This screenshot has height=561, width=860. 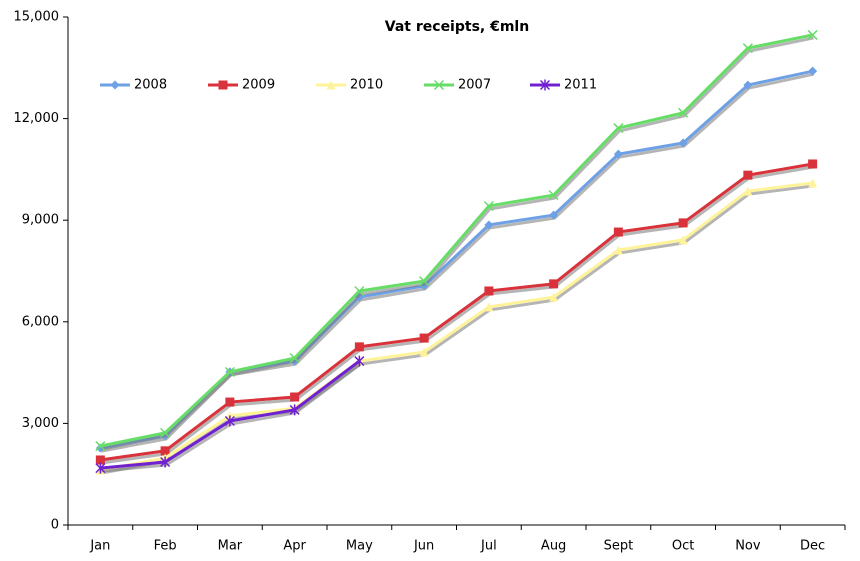 What do you see at coordinates (366, 85) in the screenshot?
I see `legend-label: 2010` at bounding box center [366, 85].